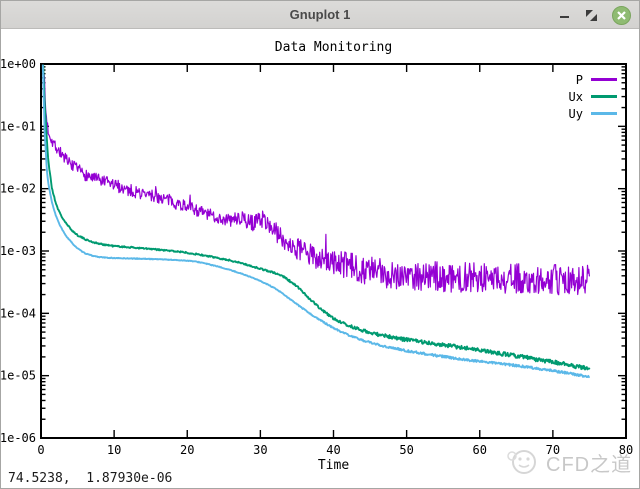  I want to click on legend-item-ux: Ux, so click(589, 96).